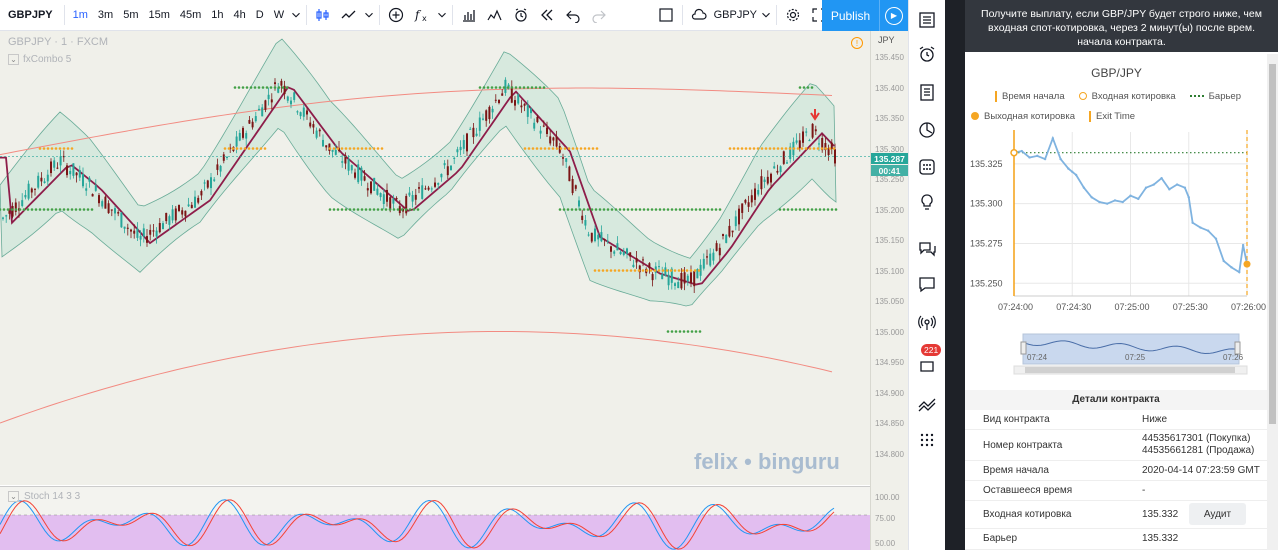 The image size is (1278, 550). I want to click on symbol-search-button: GBPJPY, so click(30, 15).